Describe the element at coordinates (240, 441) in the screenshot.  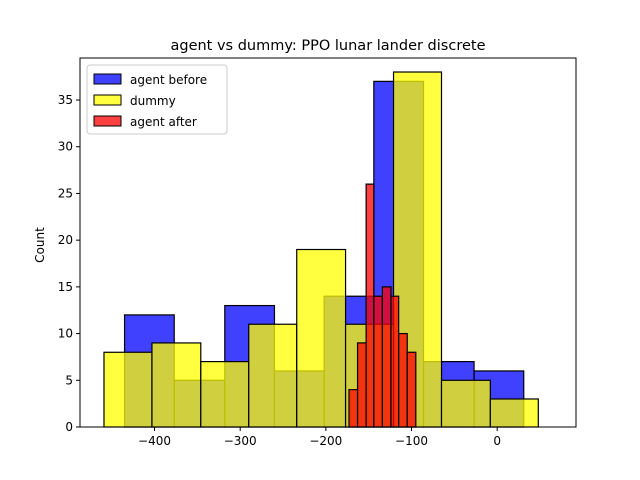
I see `x-tick-label: −300` at that location.